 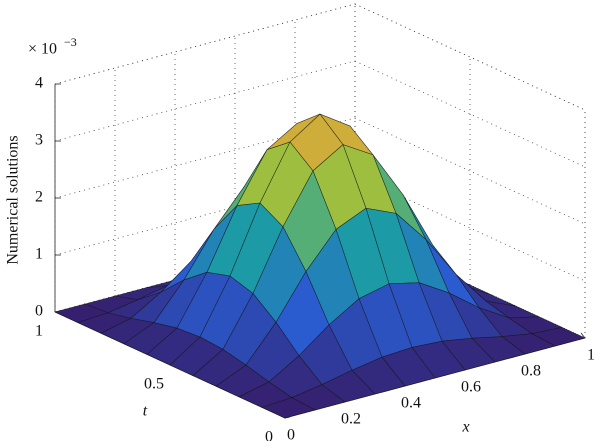 I want to click on z-tick-label: 1, so click(x=39, y=254).